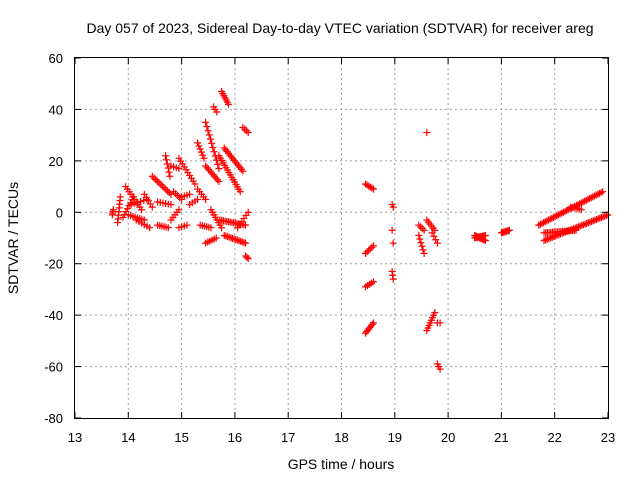 The width and height of the screenshot is (640, 480). What do you see at coordinates (75, 437) in the screenshot?
I see `x-tick-label: 13` at bounding box center [75, 437].